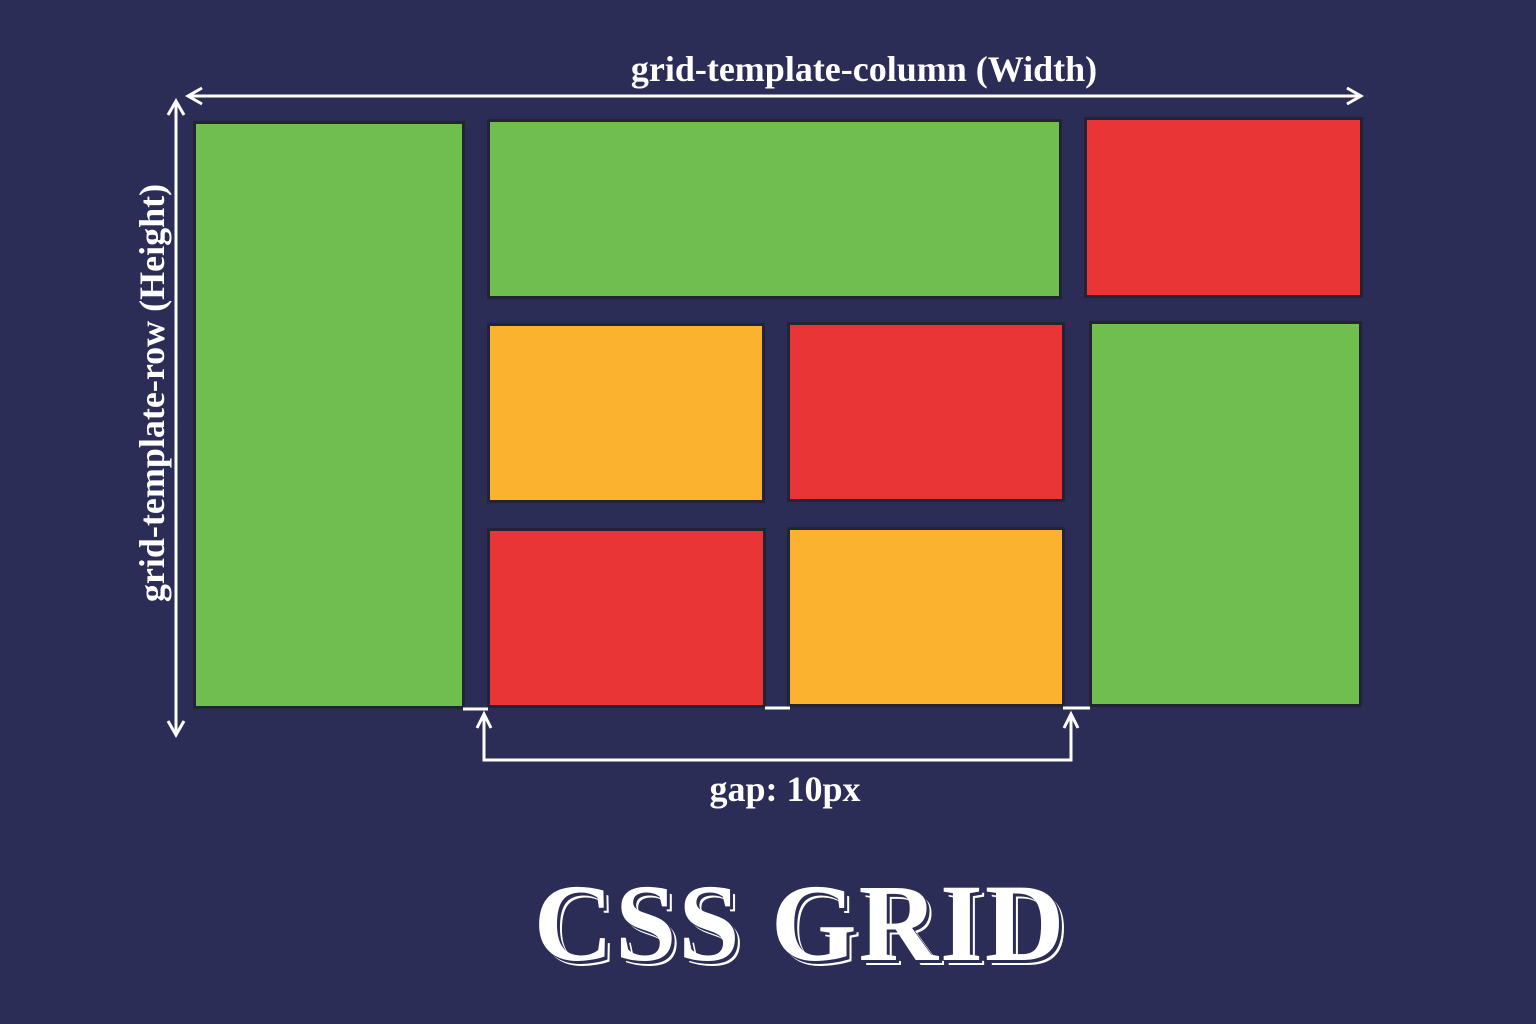  Describe the element at coordinates (1223, 207) in the screenshot. I see `grid-cell-top-right` at that location.